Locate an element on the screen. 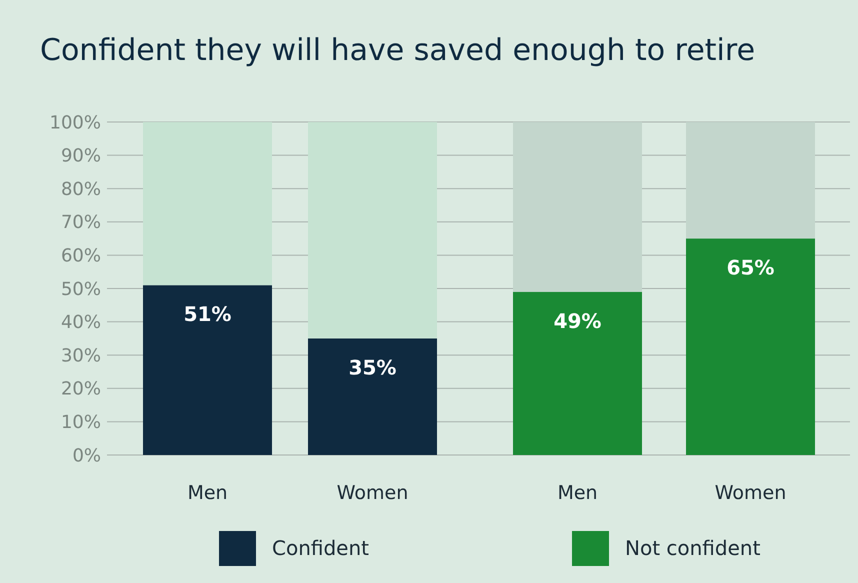  y-tick-label: 70% is located at coordinates (80, 223).